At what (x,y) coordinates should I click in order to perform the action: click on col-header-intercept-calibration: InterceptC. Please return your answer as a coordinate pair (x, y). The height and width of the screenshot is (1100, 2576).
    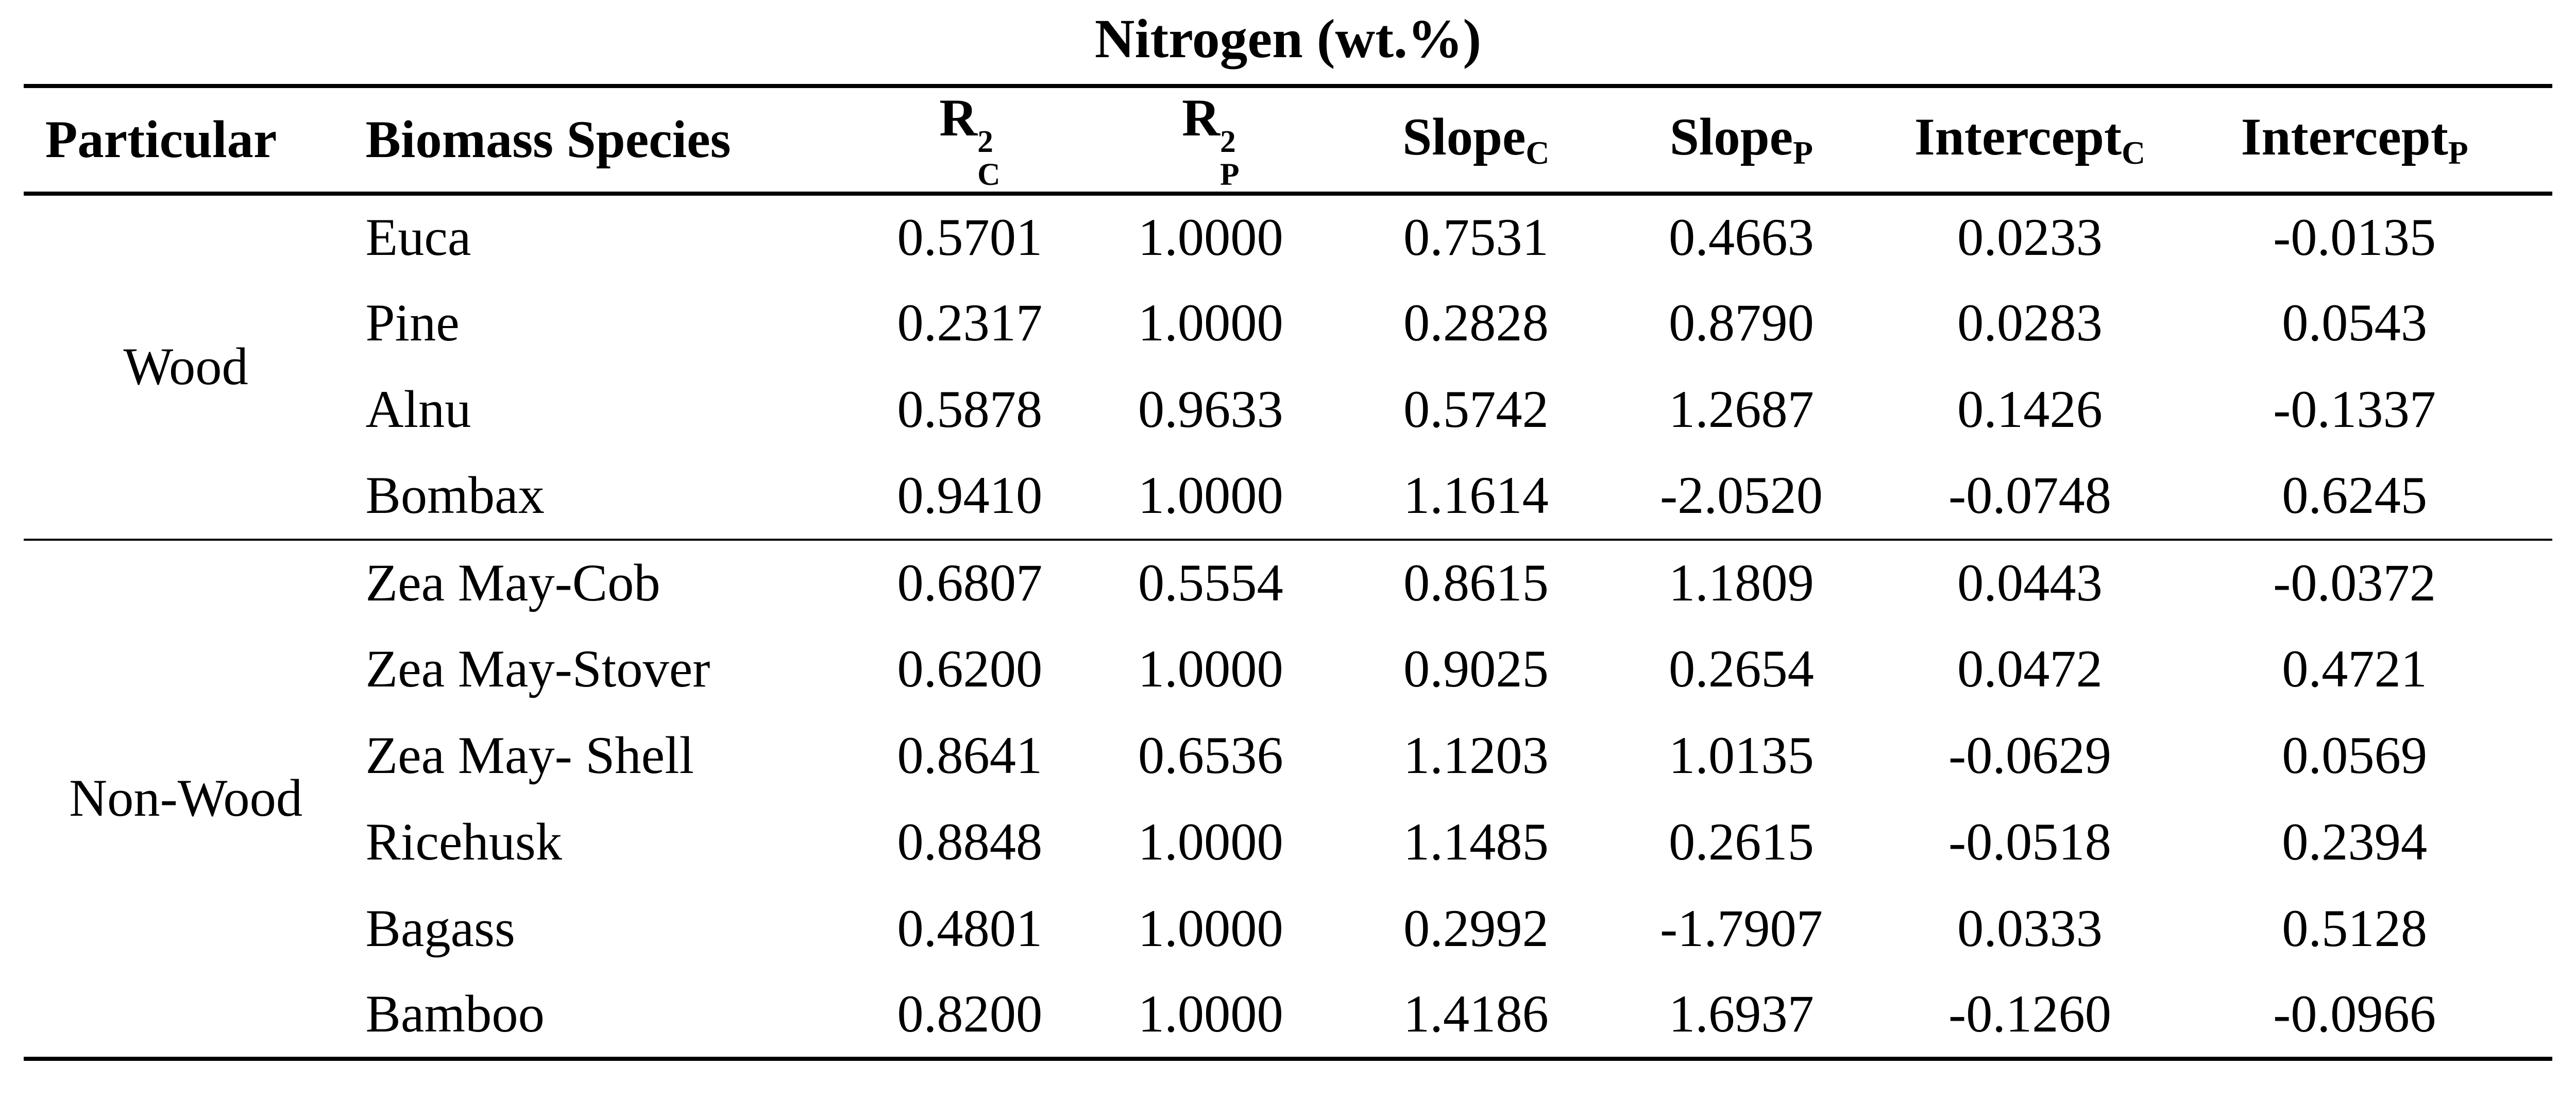
    Looking at the image, I should click on (2029, 142).